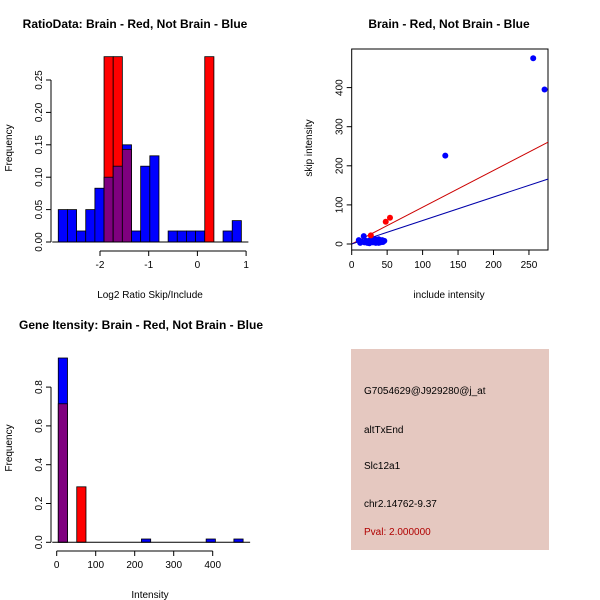 The width and height of the screenshot is (600, 600). I want to click on y-tick-label: 0.4, so click(39, 464).